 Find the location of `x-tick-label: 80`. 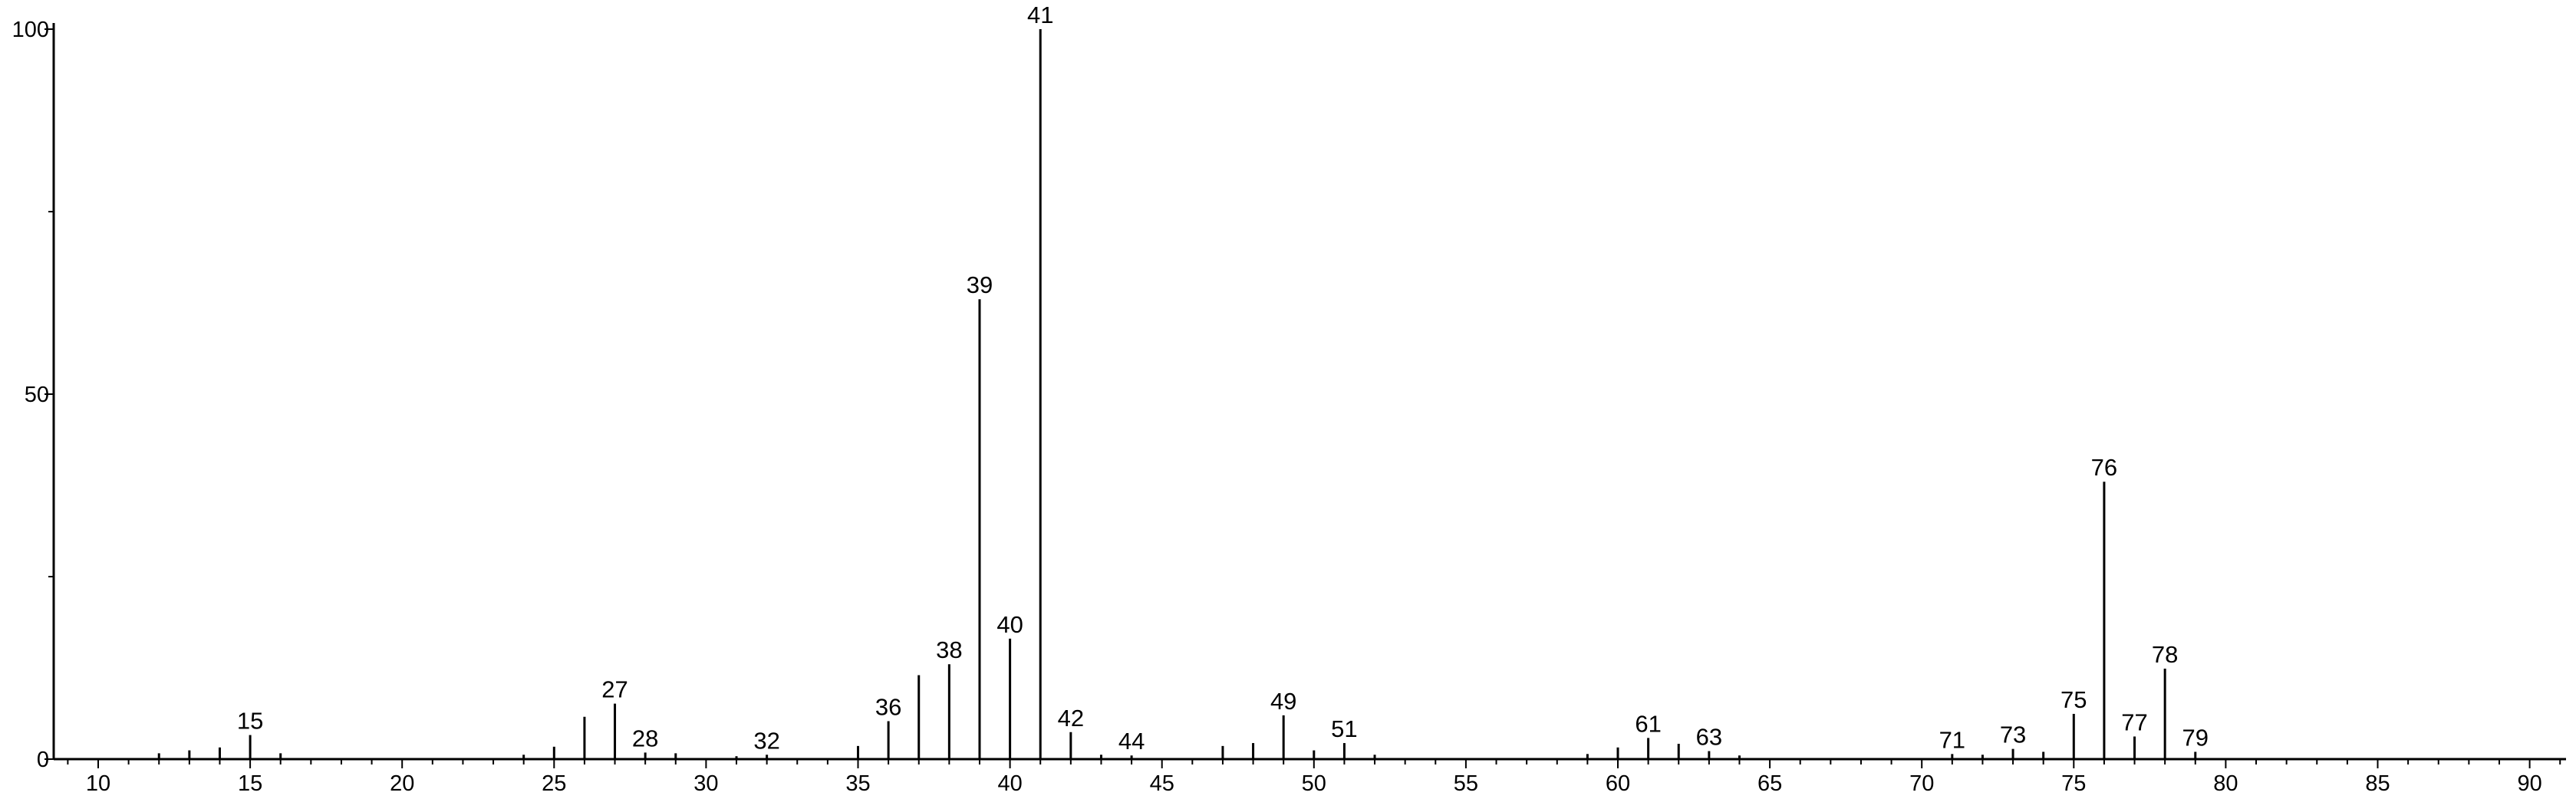

x-tick-label: 80 is located at coordinates (2225, 783).